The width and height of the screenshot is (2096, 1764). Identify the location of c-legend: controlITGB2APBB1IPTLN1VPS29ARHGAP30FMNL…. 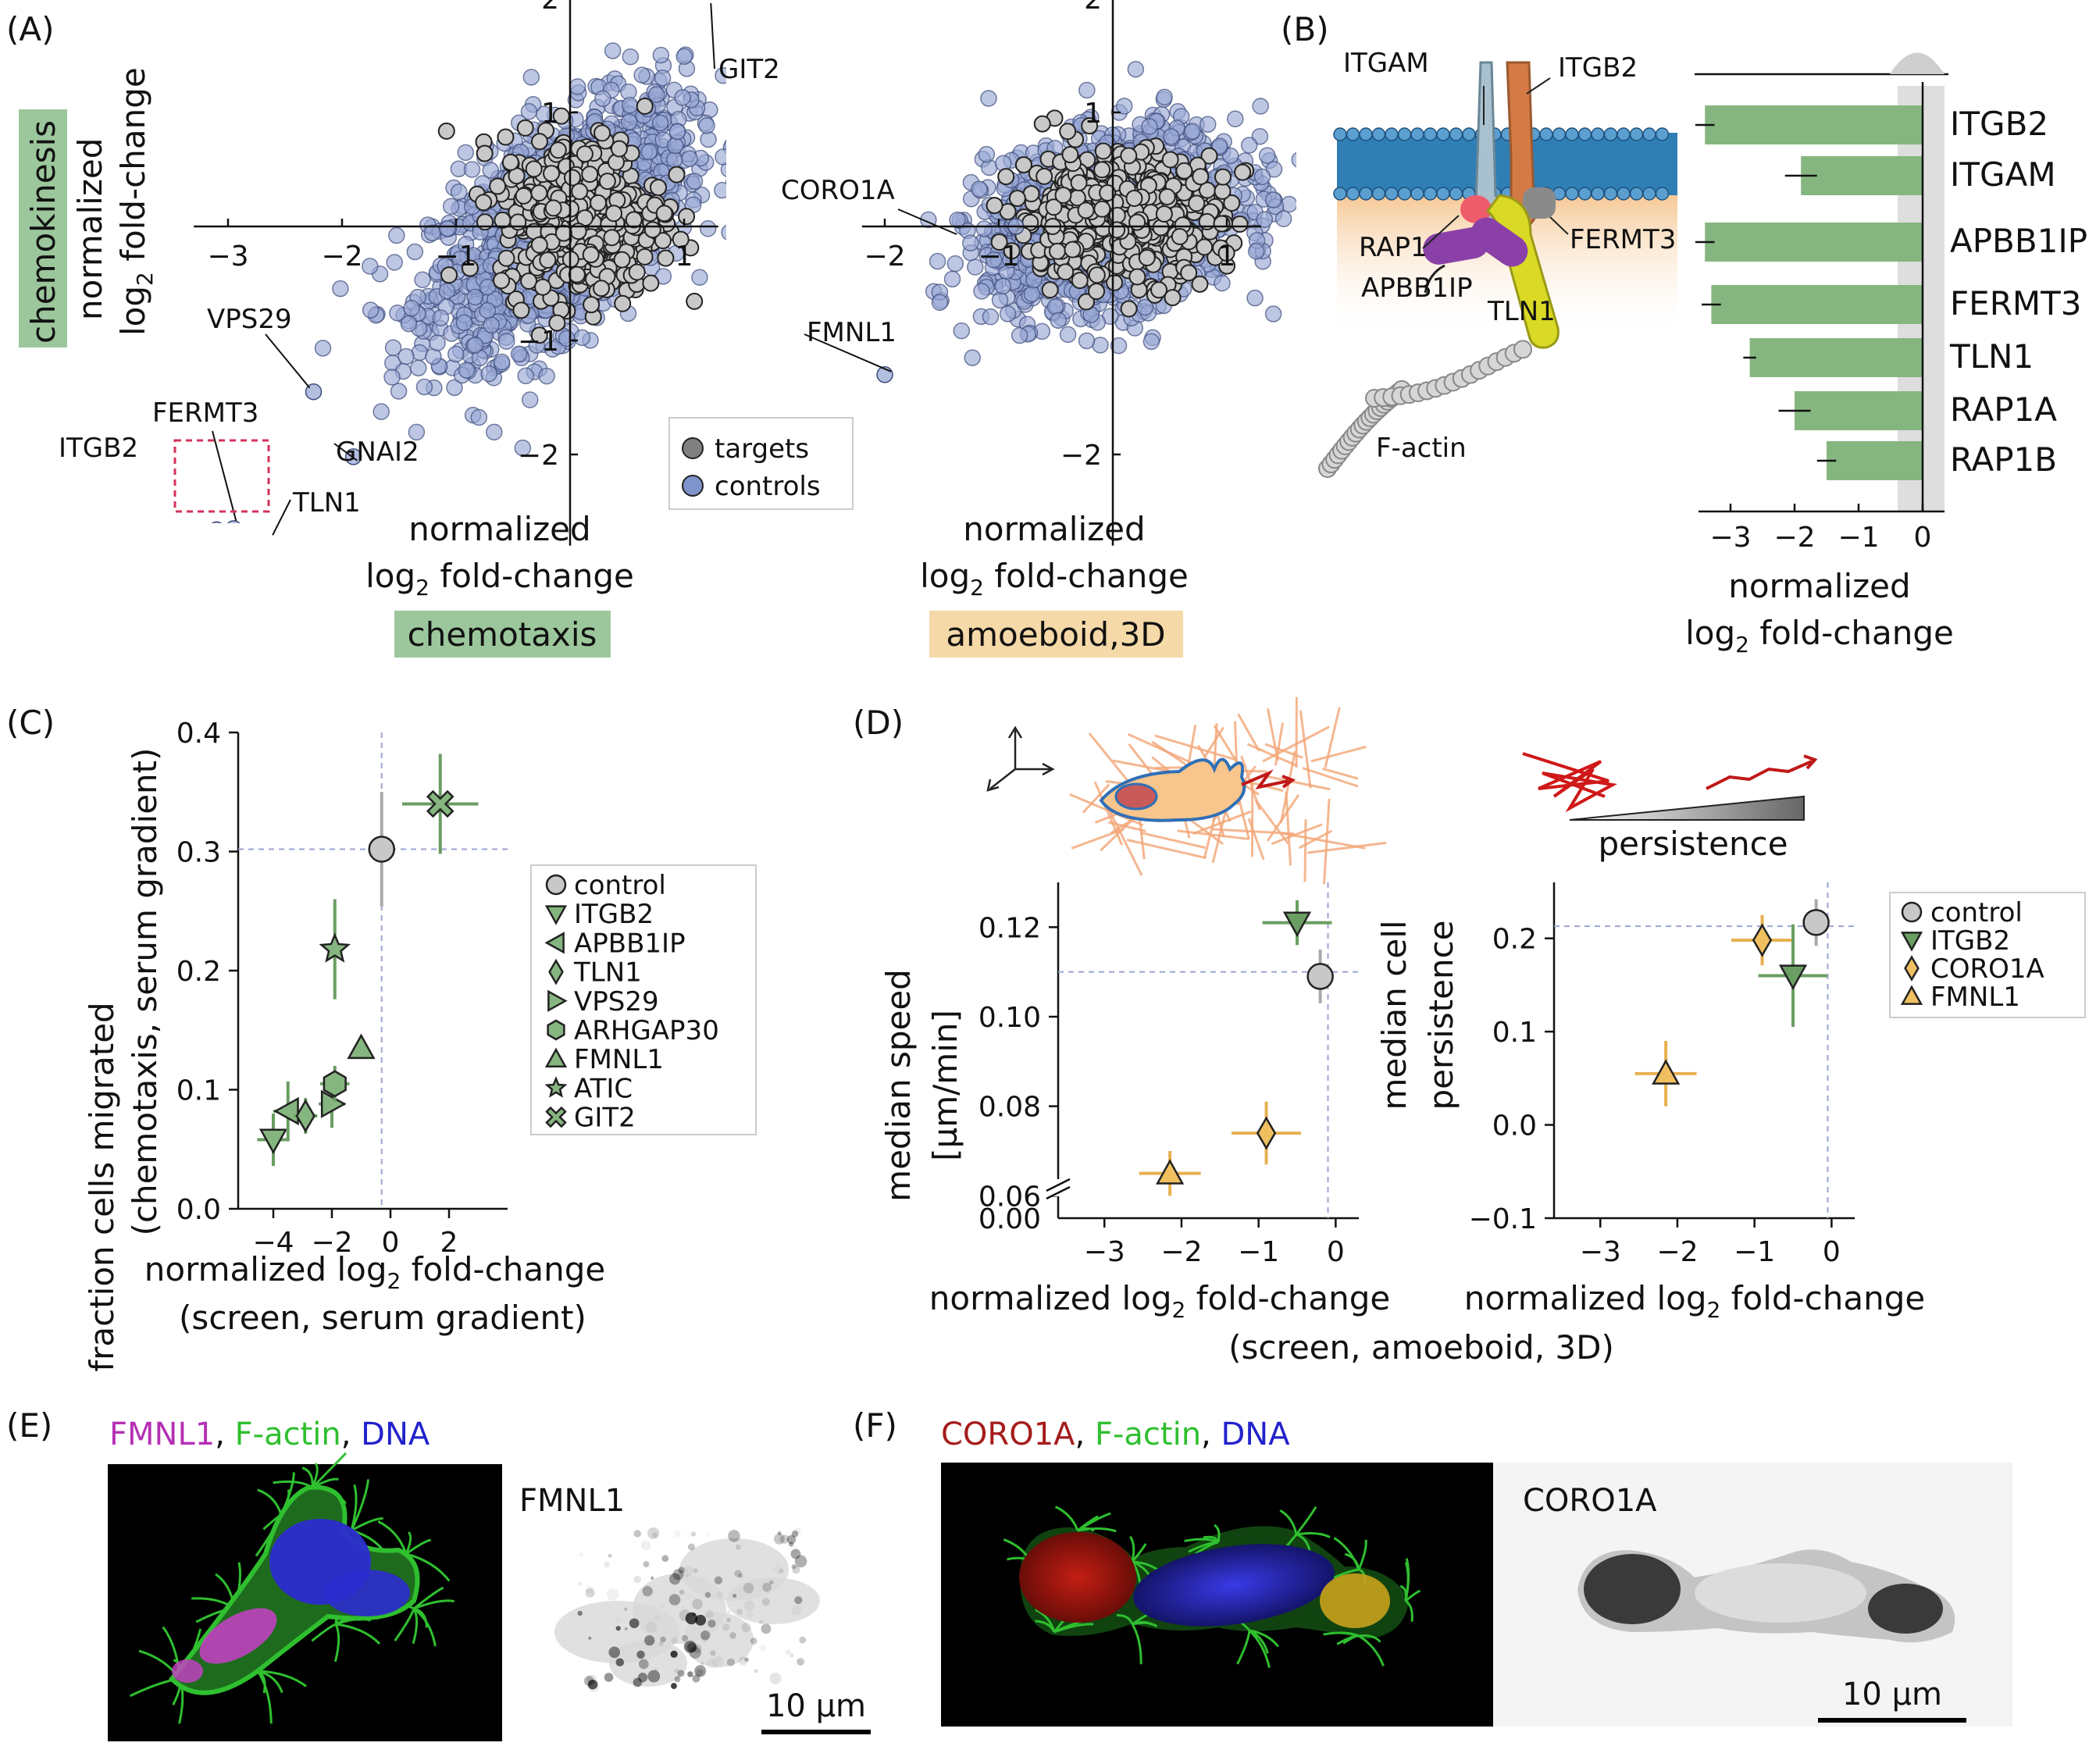
(643, 999).